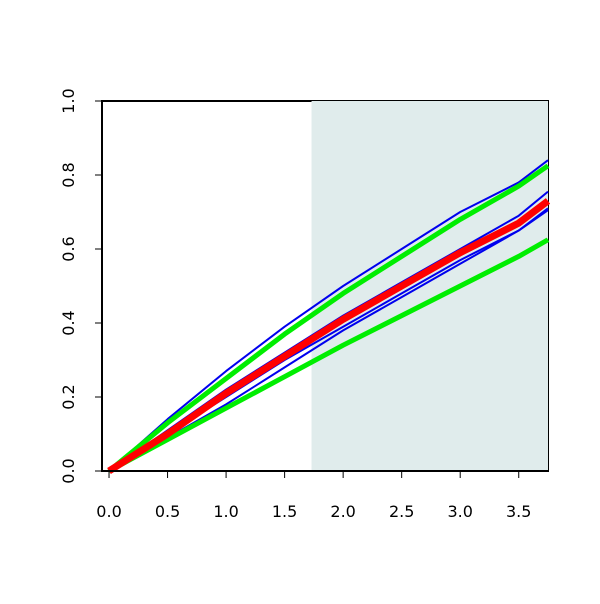 The height and width of the screenshot is (604, 600). What do you see at coordinates (108, 511) in the screenshot?
I see `x-tick-label: 0.0` at bounding box center [108, 511].